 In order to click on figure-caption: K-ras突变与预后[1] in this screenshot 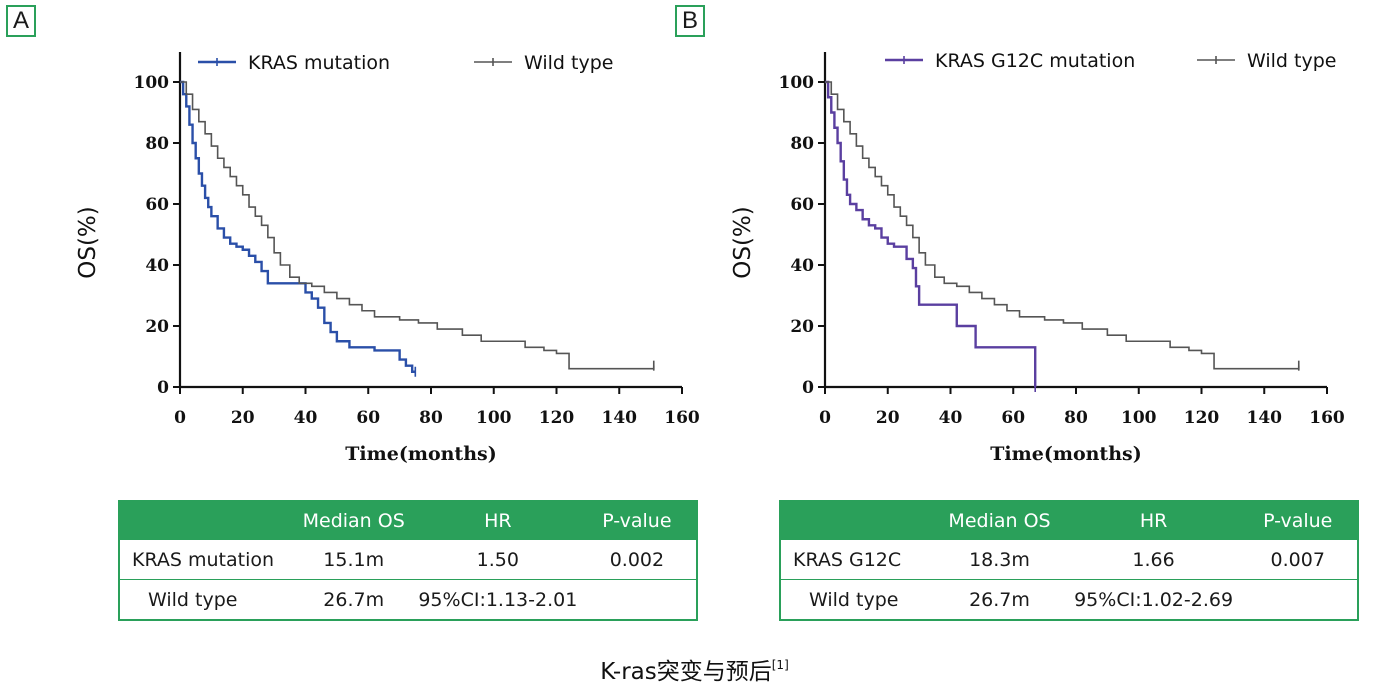, I will do `click(694, 669)`.